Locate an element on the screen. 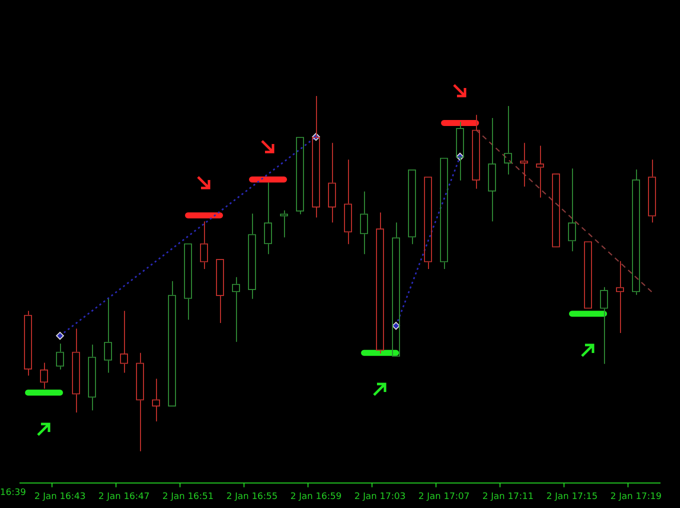  x-tick-label: 2 Jan 17:19 is located at coordinates (636, 497).